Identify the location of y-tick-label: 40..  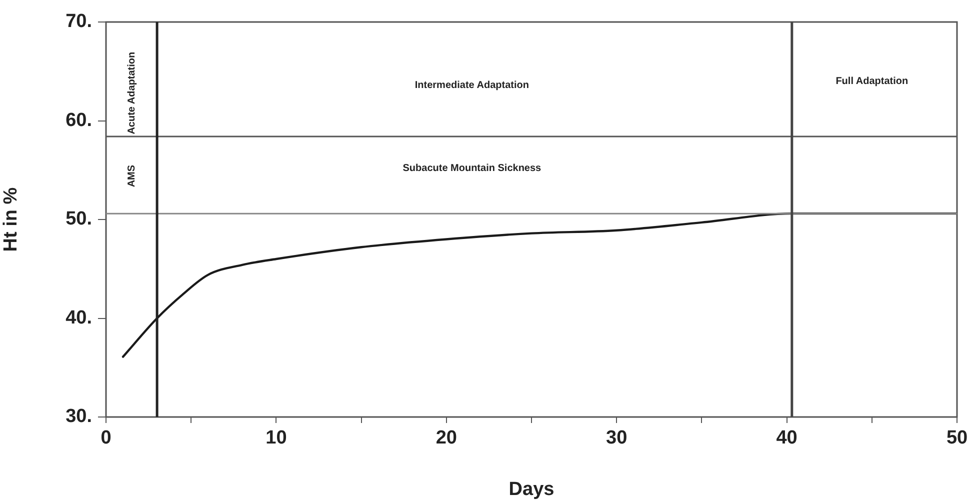
(79, 317).